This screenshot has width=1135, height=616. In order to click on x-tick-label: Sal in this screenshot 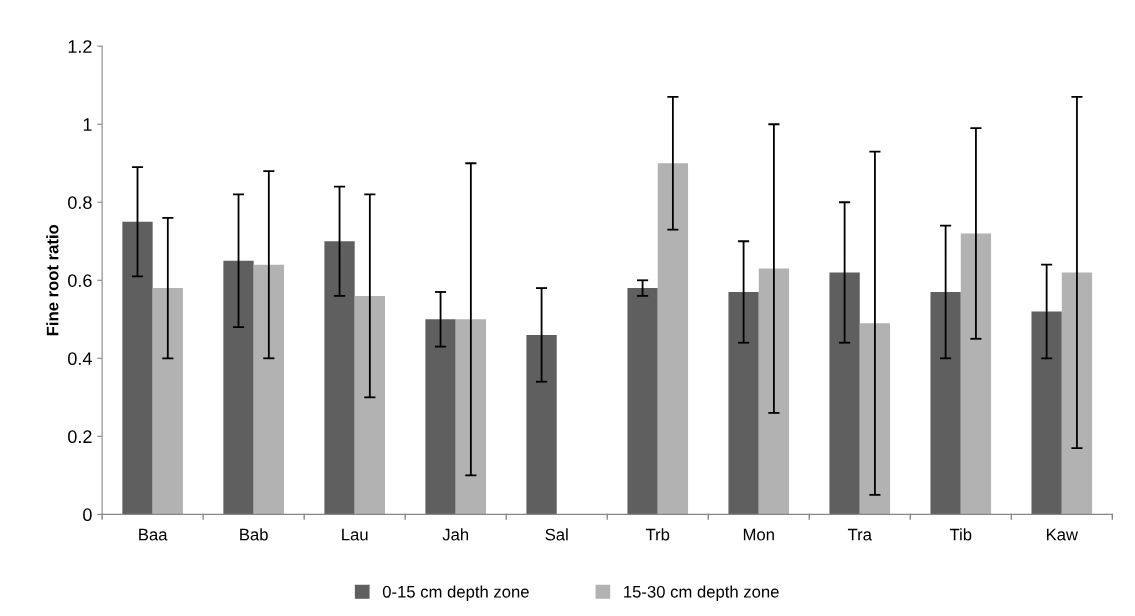, I will do `click(556, 534)`.